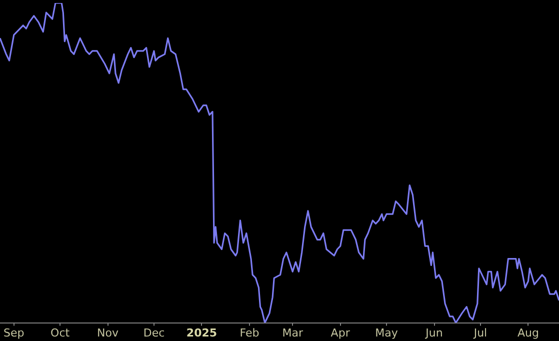 This screenshot has height=341, width=559. I want to click on x-tick-label: 2025, so click(202, 333).